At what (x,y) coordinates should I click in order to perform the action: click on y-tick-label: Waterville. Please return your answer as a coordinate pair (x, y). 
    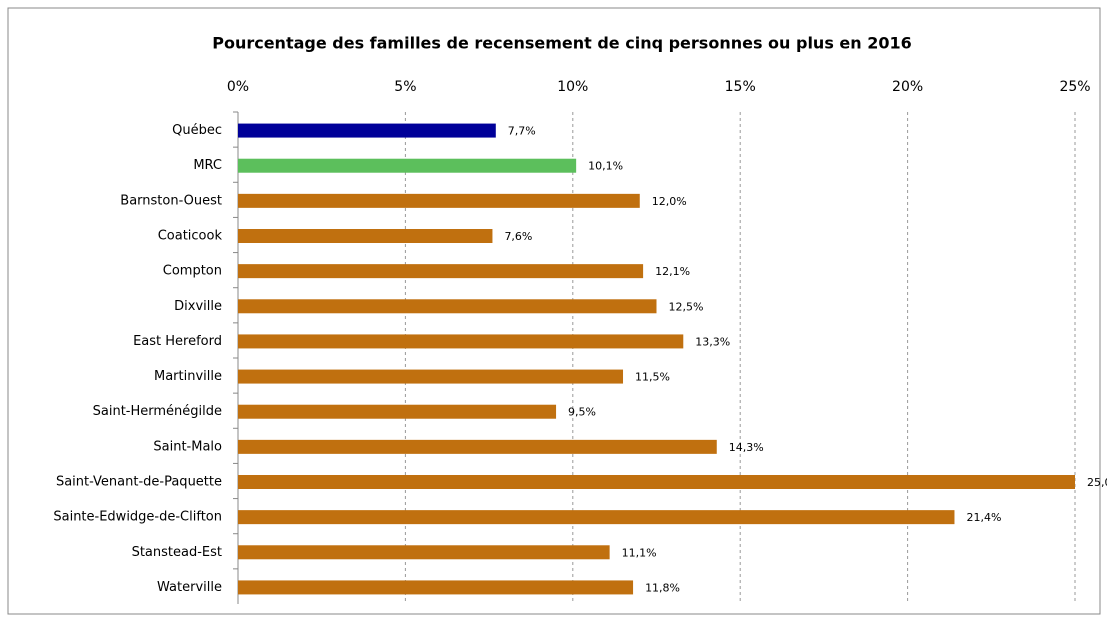
    Looking at the image, I should click on (189, 587).